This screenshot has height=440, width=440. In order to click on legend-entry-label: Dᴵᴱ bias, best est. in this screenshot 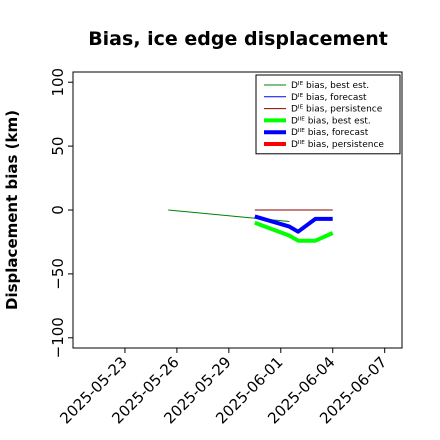, I will do `click(330, 86)`.